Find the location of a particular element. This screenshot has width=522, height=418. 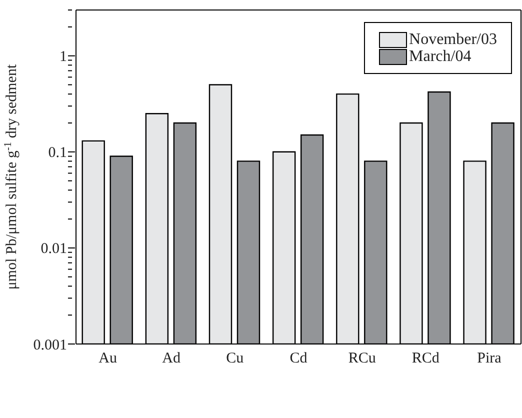

y-tick-label: 0.1 is located at coordinates (57, 153).